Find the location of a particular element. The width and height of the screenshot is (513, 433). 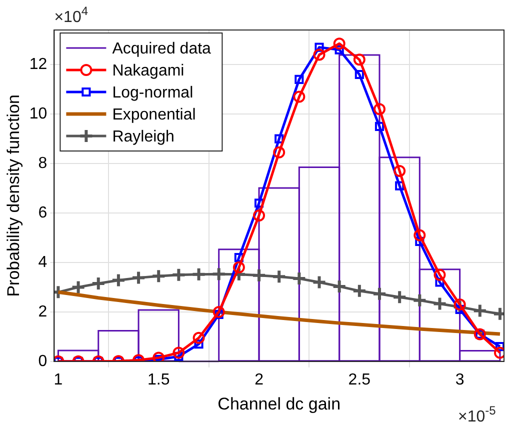

x-tick-label: 1 is located at coordinates (58, 379).